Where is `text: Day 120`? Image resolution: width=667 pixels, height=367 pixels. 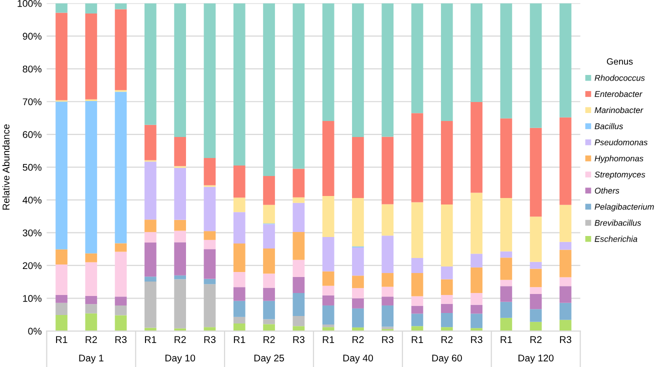
text: Day 120 is located at coordinates (536, 359).